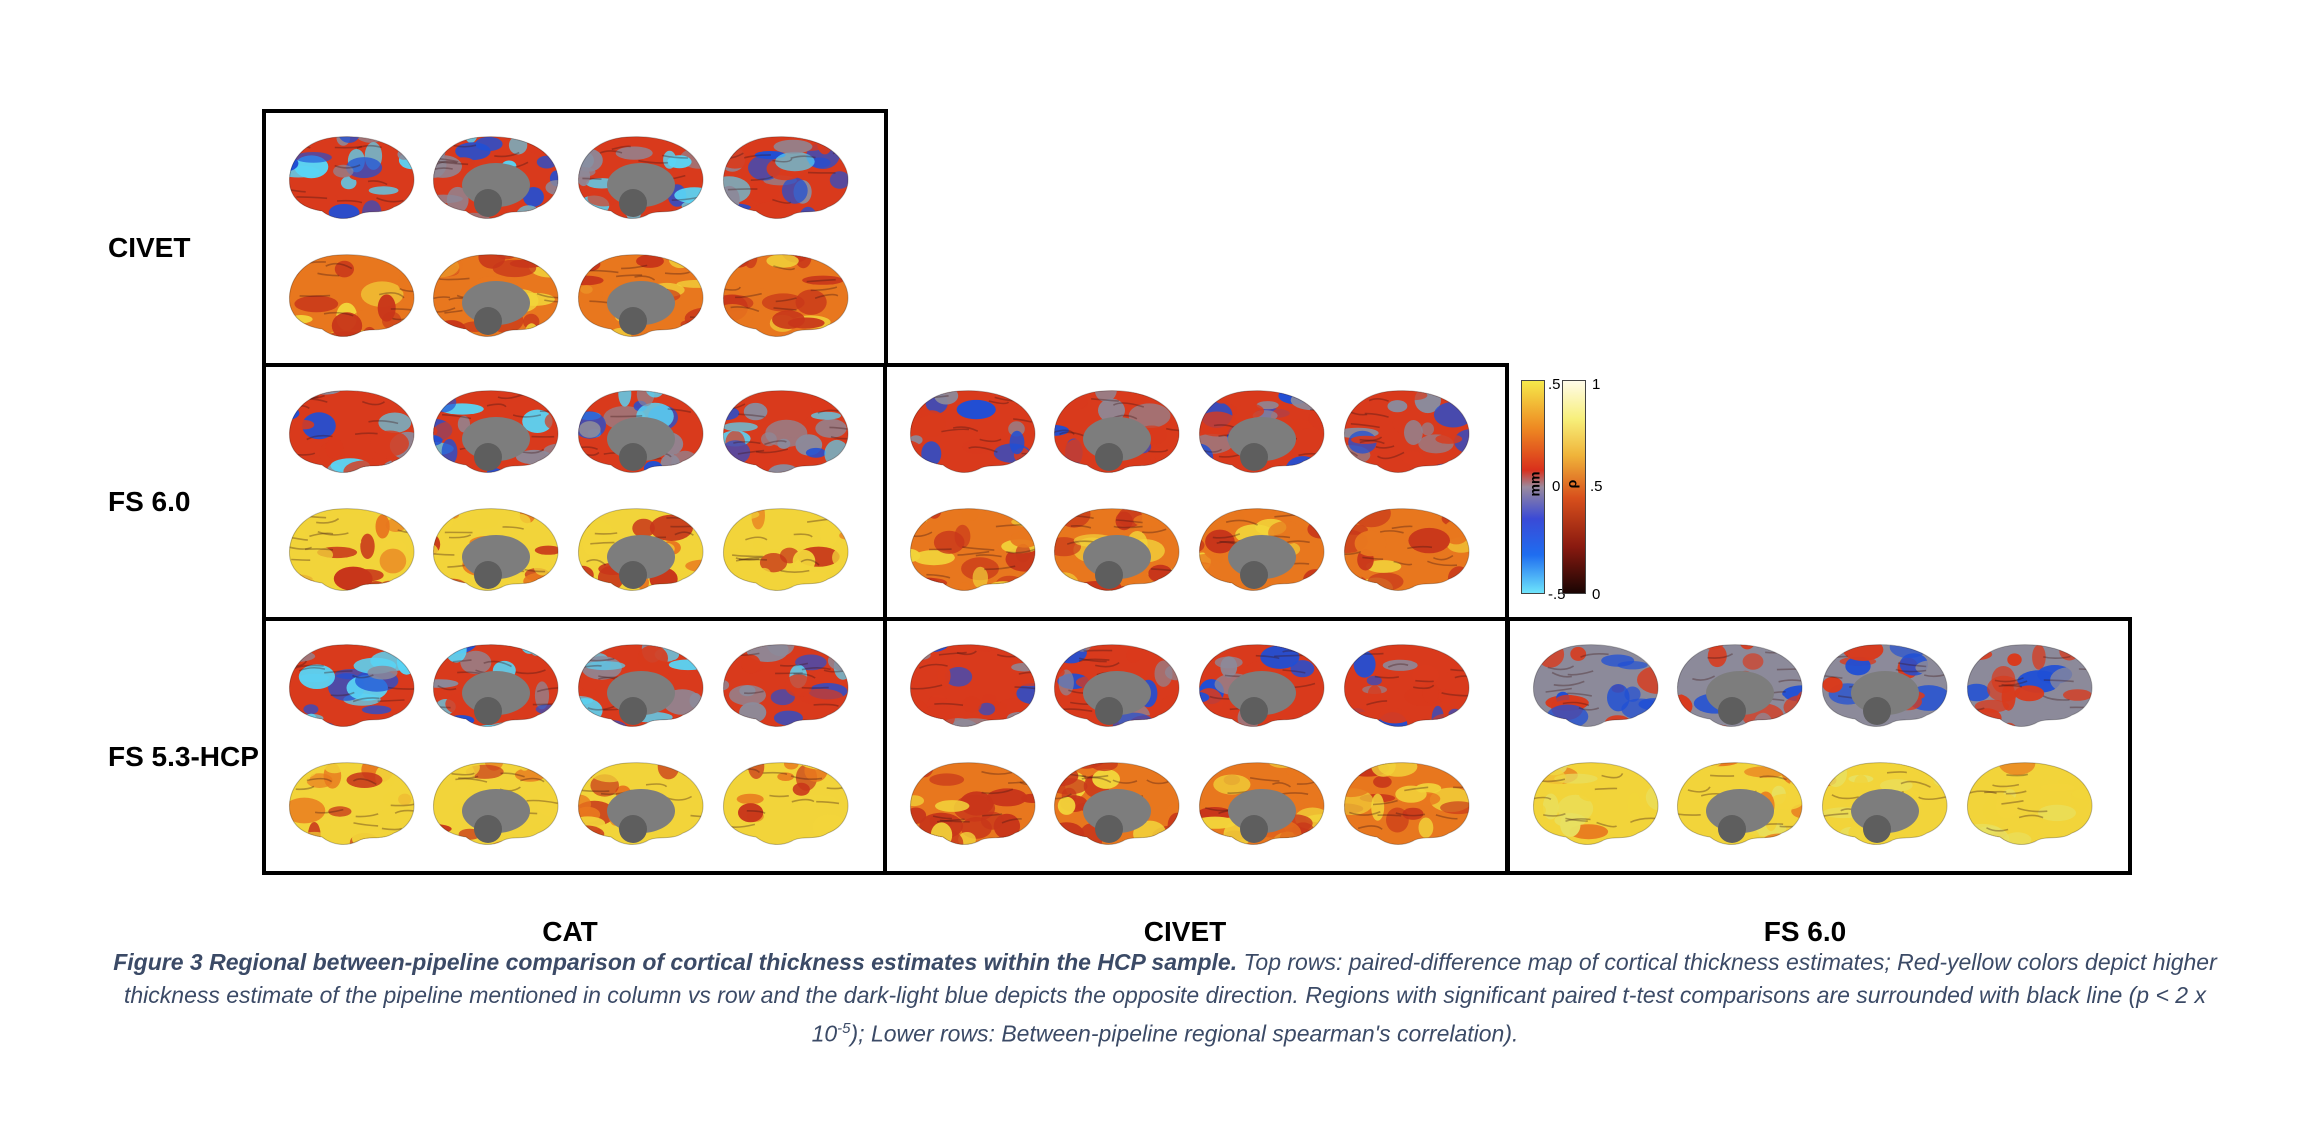 Image resolution: width=2312 pixels, height=1122 pixels. I want to click on colorbar-corr-max: 1, so click(1596, 384).